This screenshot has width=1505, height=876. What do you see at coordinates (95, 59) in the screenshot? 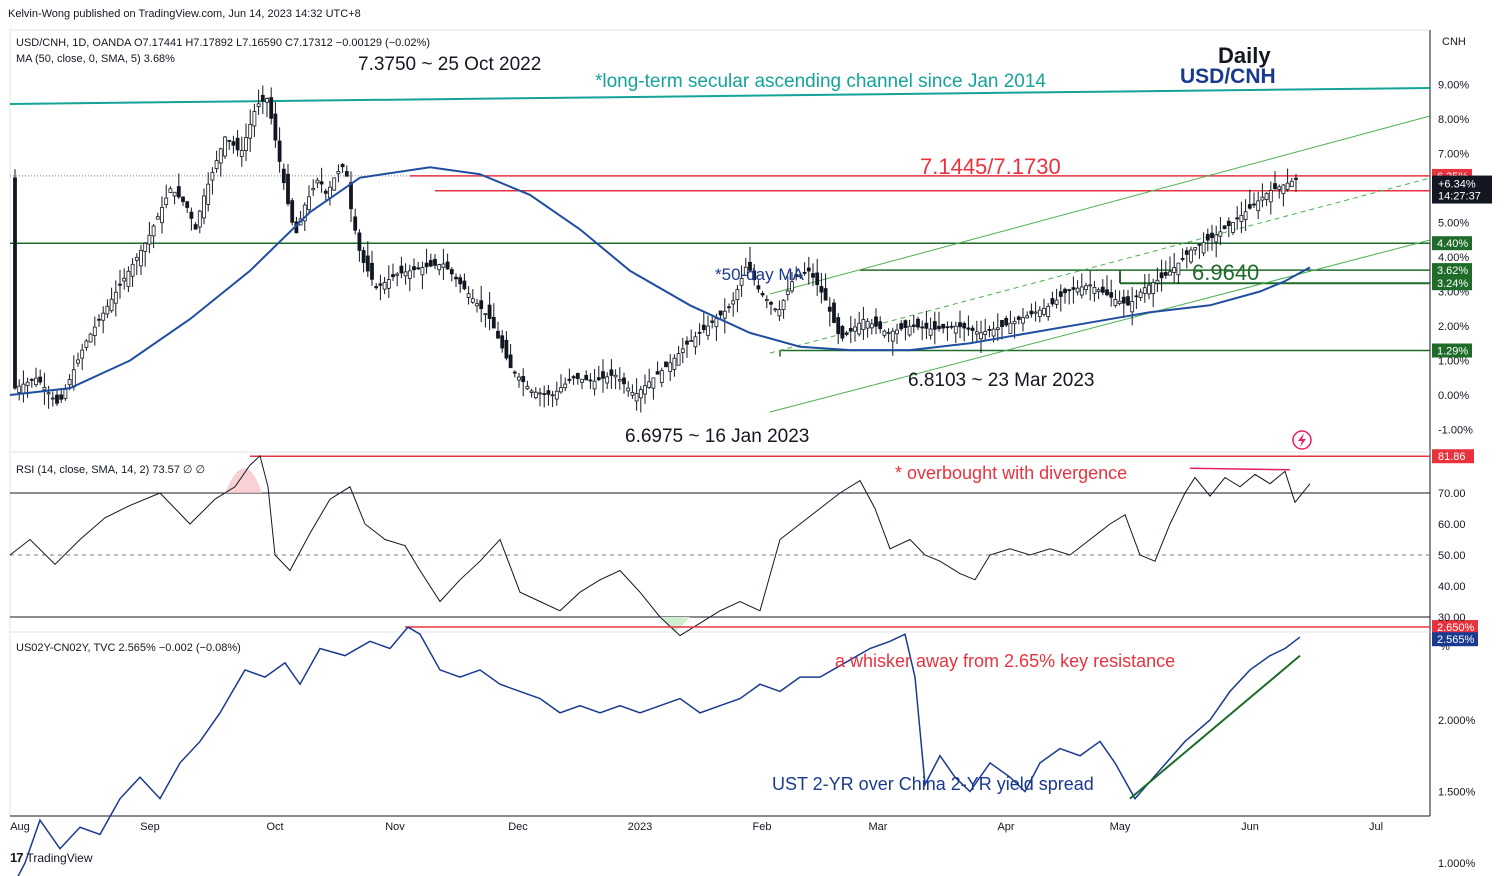
I see `ma-legend-line: MA (50, close, 0, SMA, 5) 3.68%` at bounding box center [95, 59].